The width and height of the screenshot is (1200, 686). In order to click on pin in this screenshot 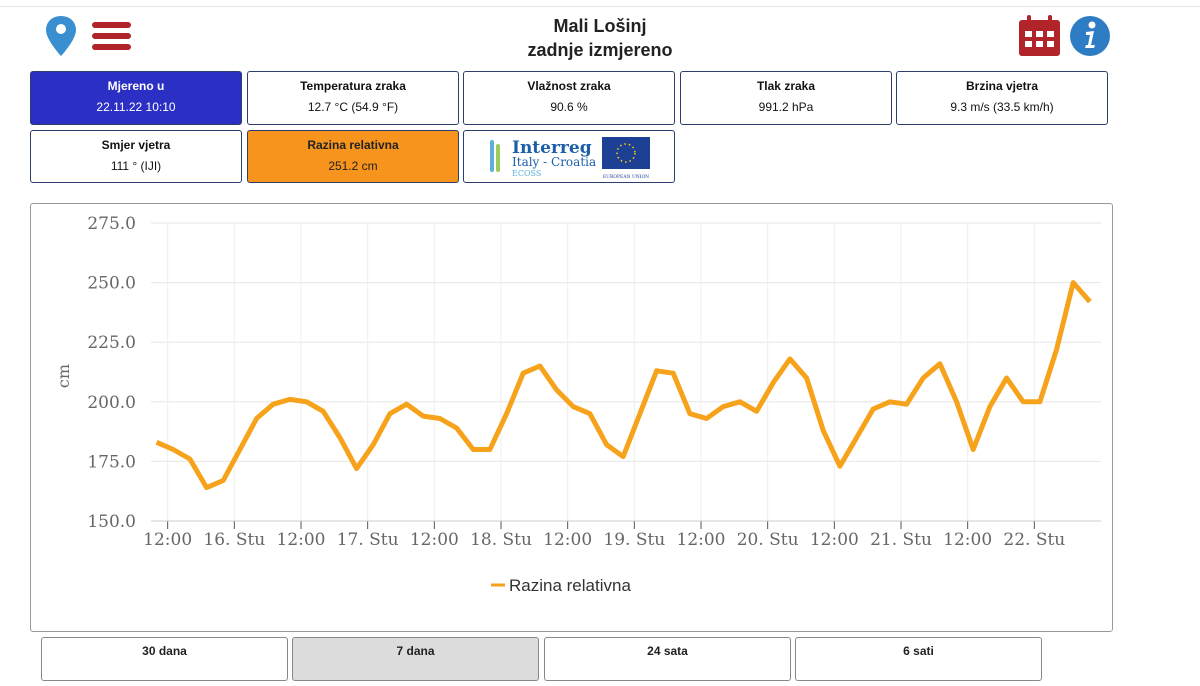, I will do `click(61, 36)`.